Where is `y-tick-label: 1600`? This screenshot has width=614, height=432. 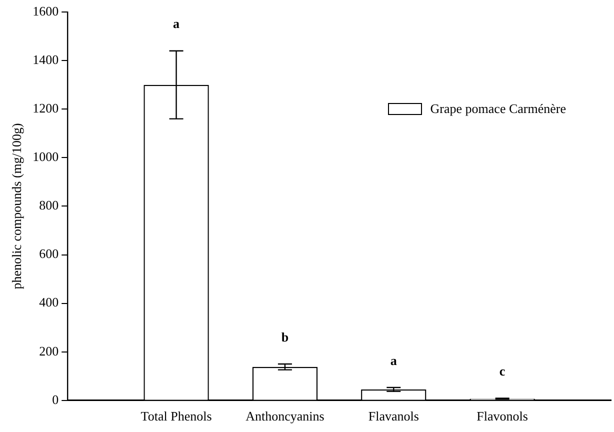 y-tick-label: 1600 is located at coordinates (45, 10).